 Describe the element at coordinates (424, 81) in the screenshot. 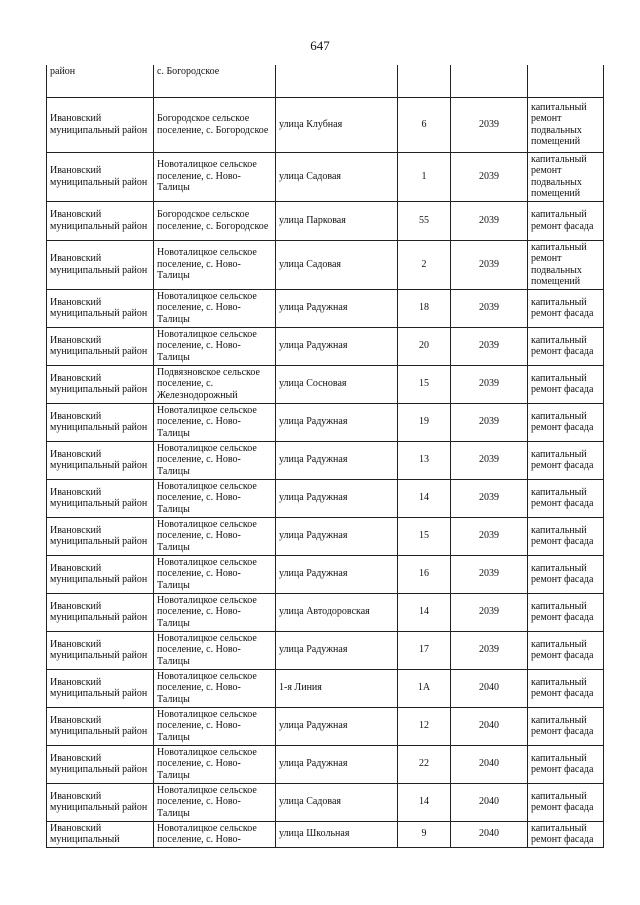

I see `house-number-cell` at that location.